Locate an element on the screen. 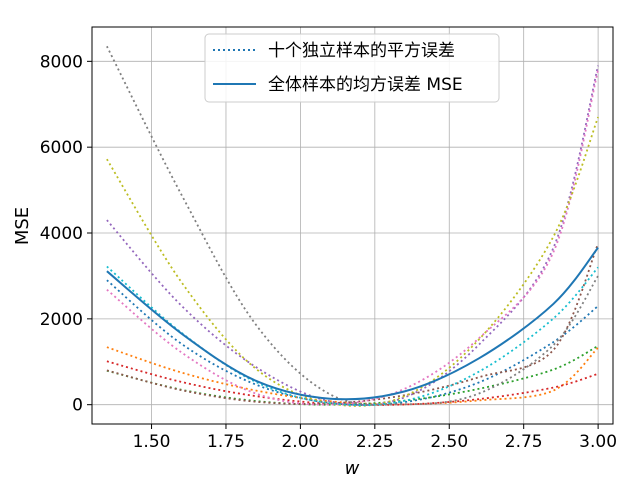 The image size is (640, 480). y-tick-label: 2000 is located at coordinates (61, 320).